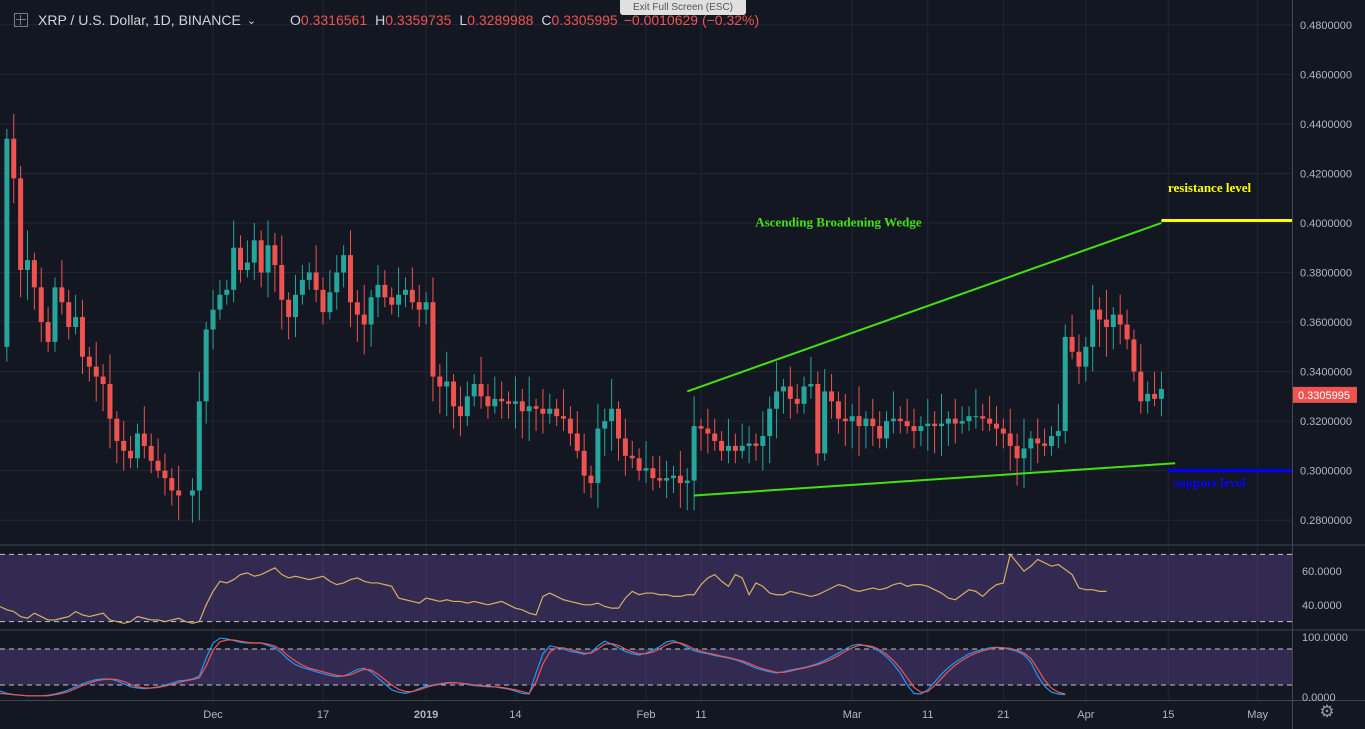 This screenshot has height=729, width=1365. I want to click on price-tick-label: 0.4000000, so click(1326, 224).